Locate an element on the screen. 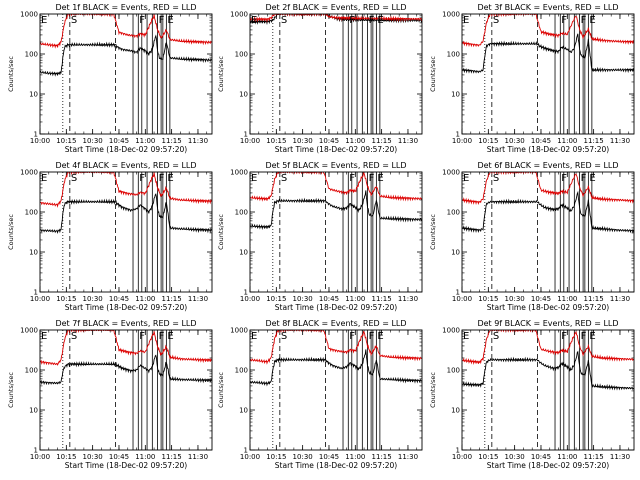 Image resolution: width=640 pixels, height=480 pixels. x-tick-label: 11:30 is located at coordinates (408, 299).